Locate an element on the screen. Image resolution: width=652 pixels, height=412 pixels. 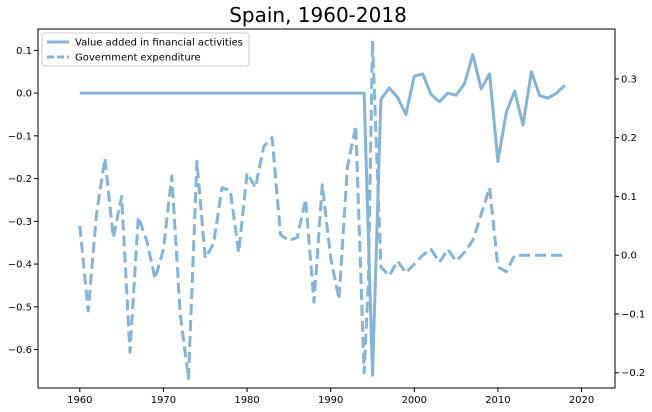
x-tick-label: 1970 is located at coordinates (163, 400).